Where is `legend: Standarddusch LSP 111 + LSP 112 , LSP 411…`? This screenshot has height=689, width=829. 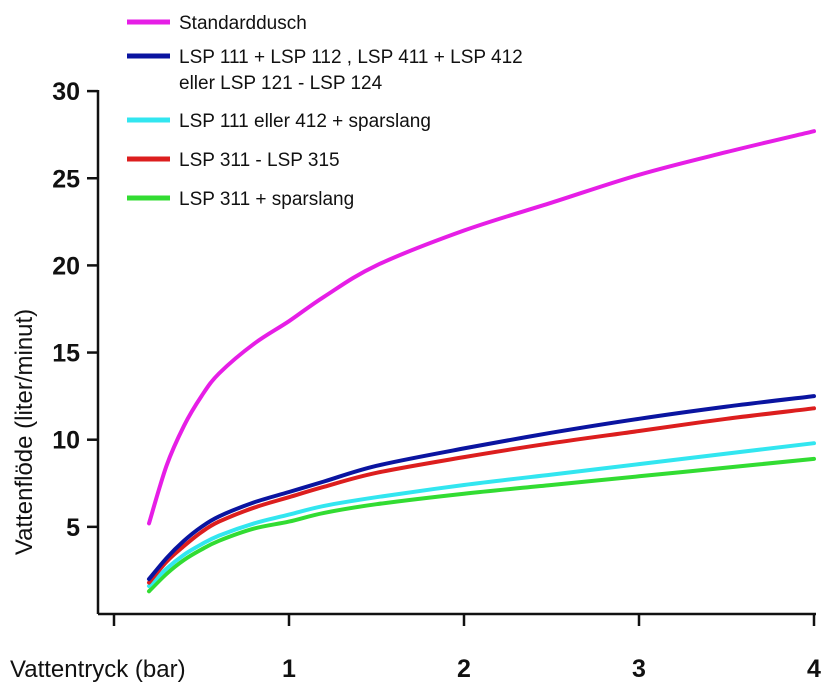 legend: Standarddusch LSP 111 + LSP 112 , LSP 411… is located at coordinates (325, 111).